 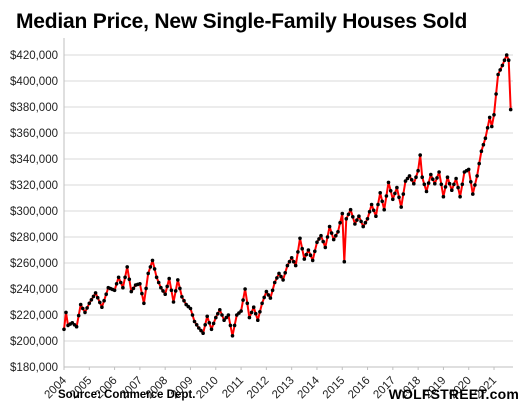 What do you see at coordinates (34, 342) in the screenshot?
I see `y-tick-label: $200,000` at bounding box center [34, 342].